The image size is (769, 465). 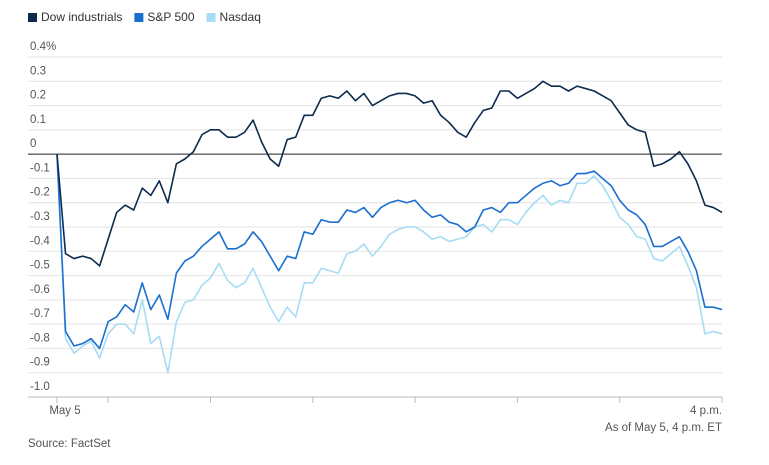 I want to click on y-tick-label: -0.9, so click(x=40, y=363).